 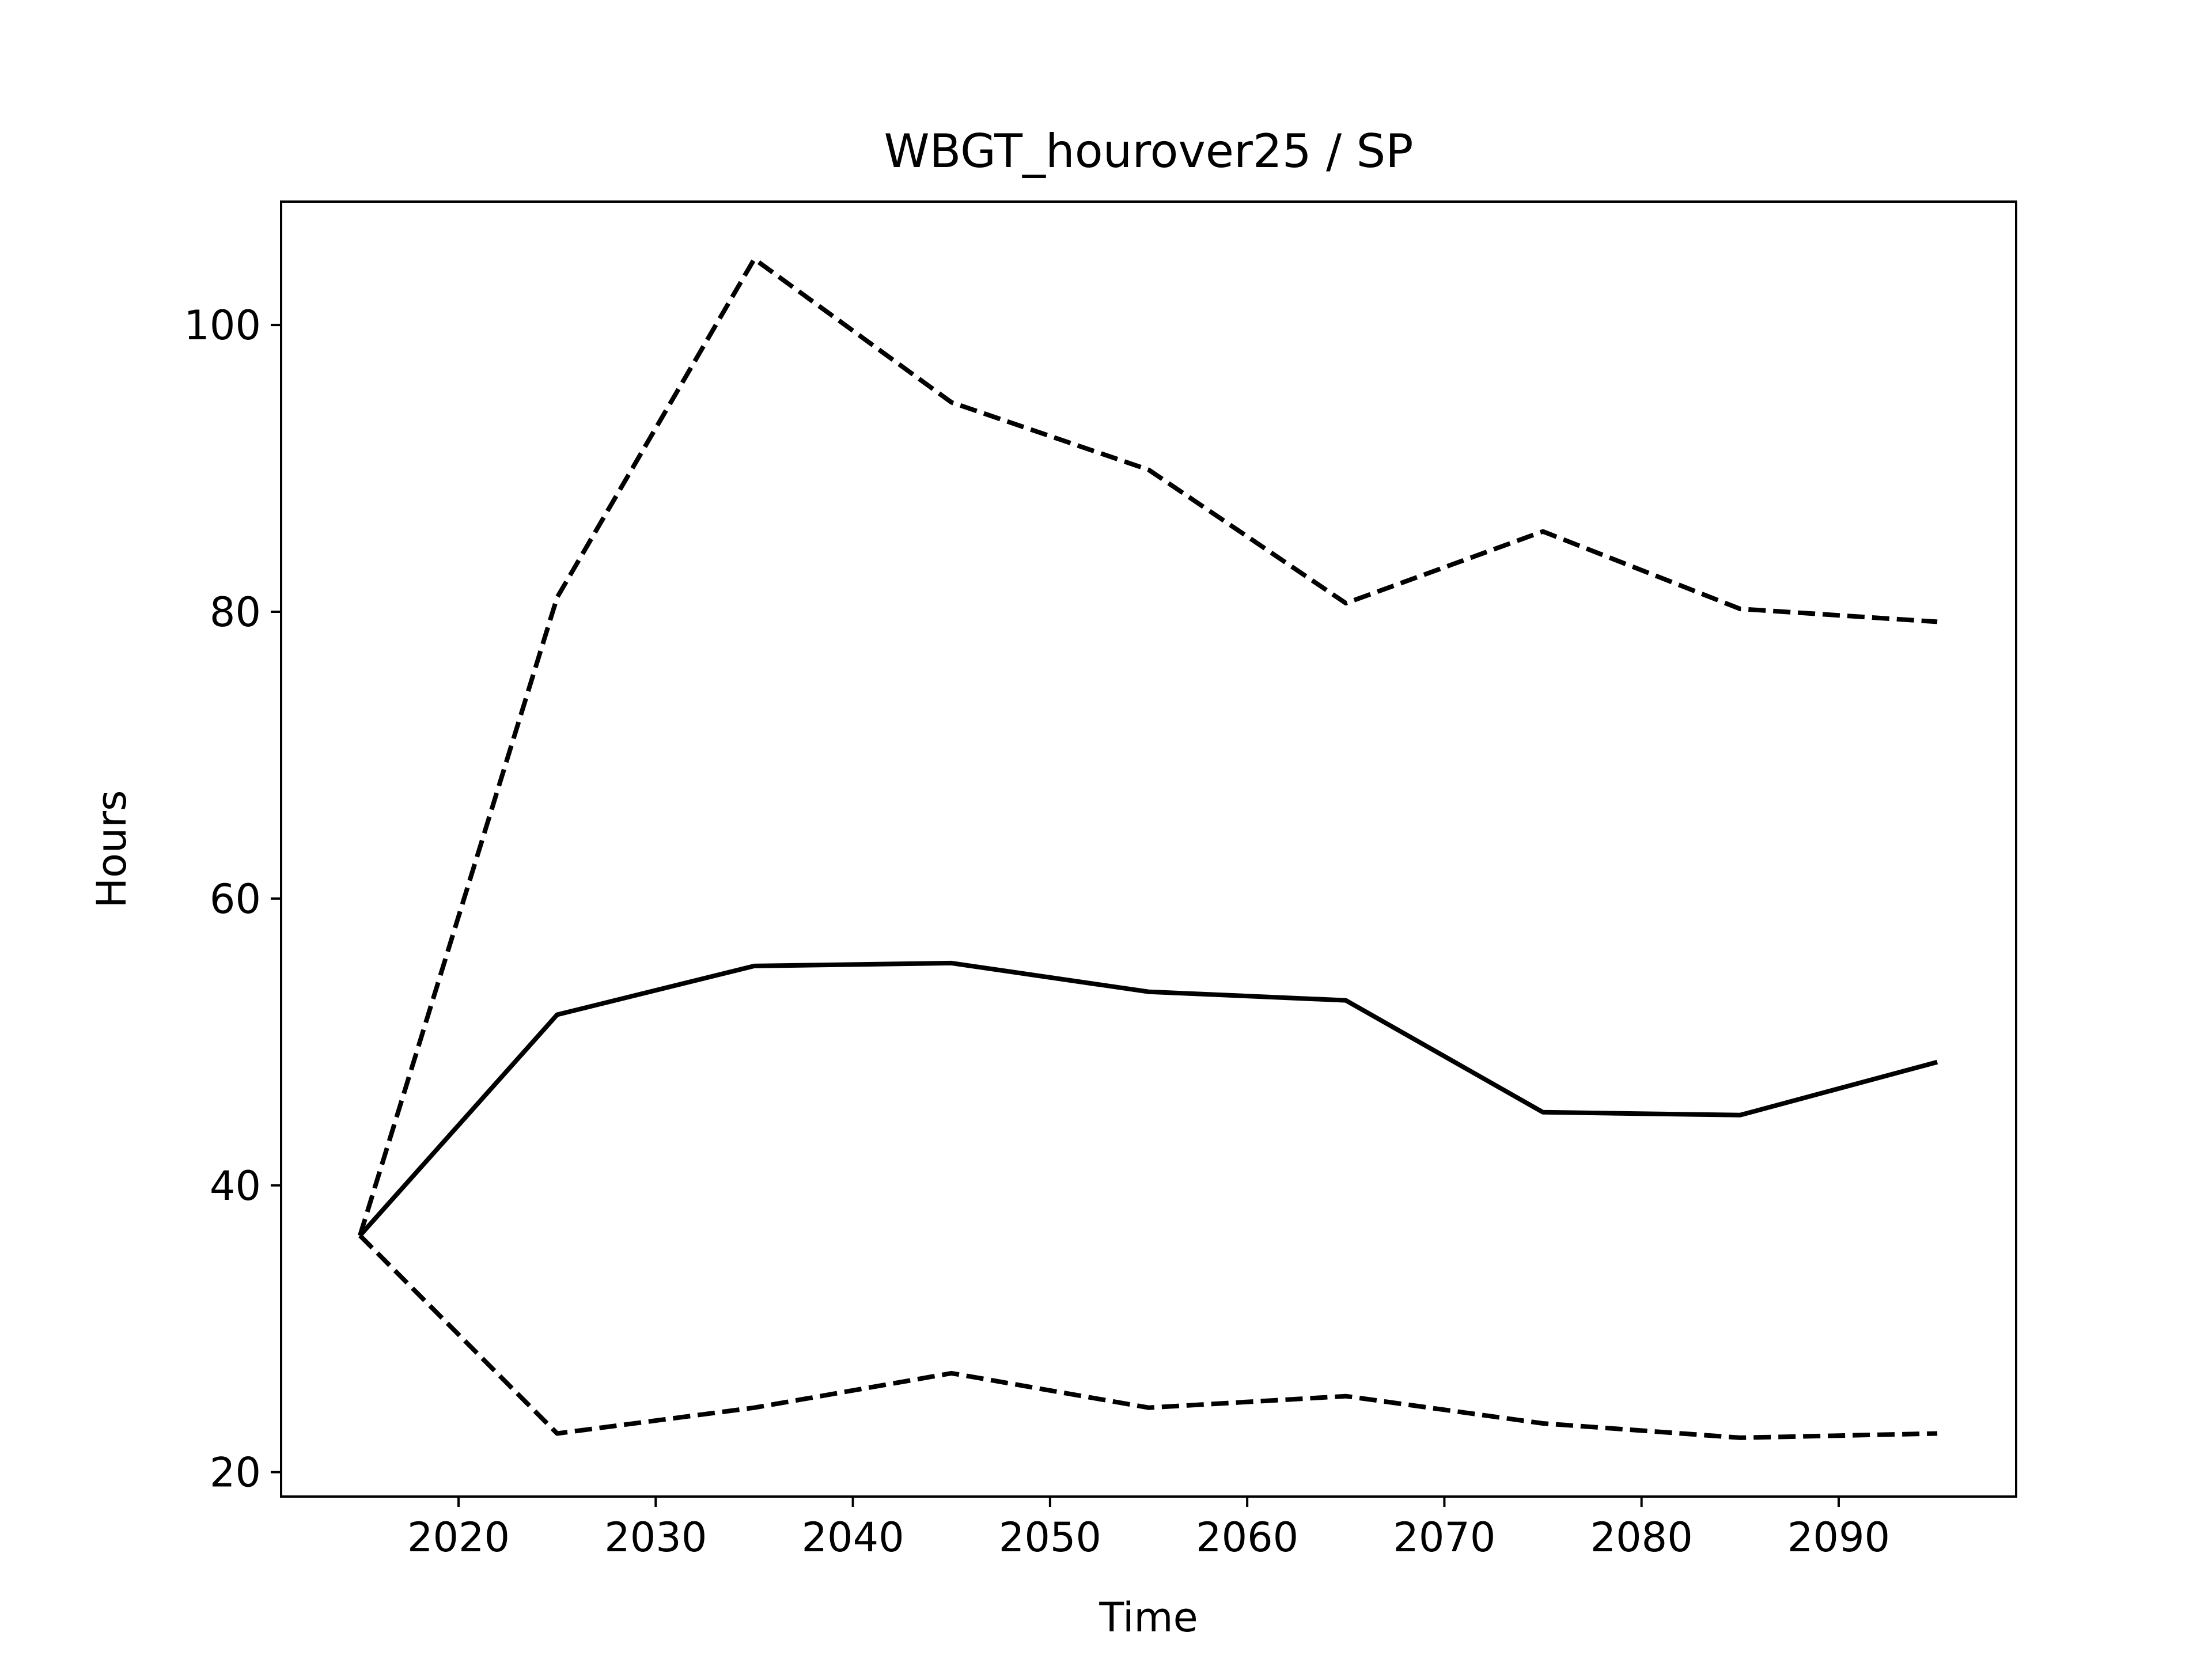 I want to click on x-tick-label: 2050, so click(x=1050, y=1537).